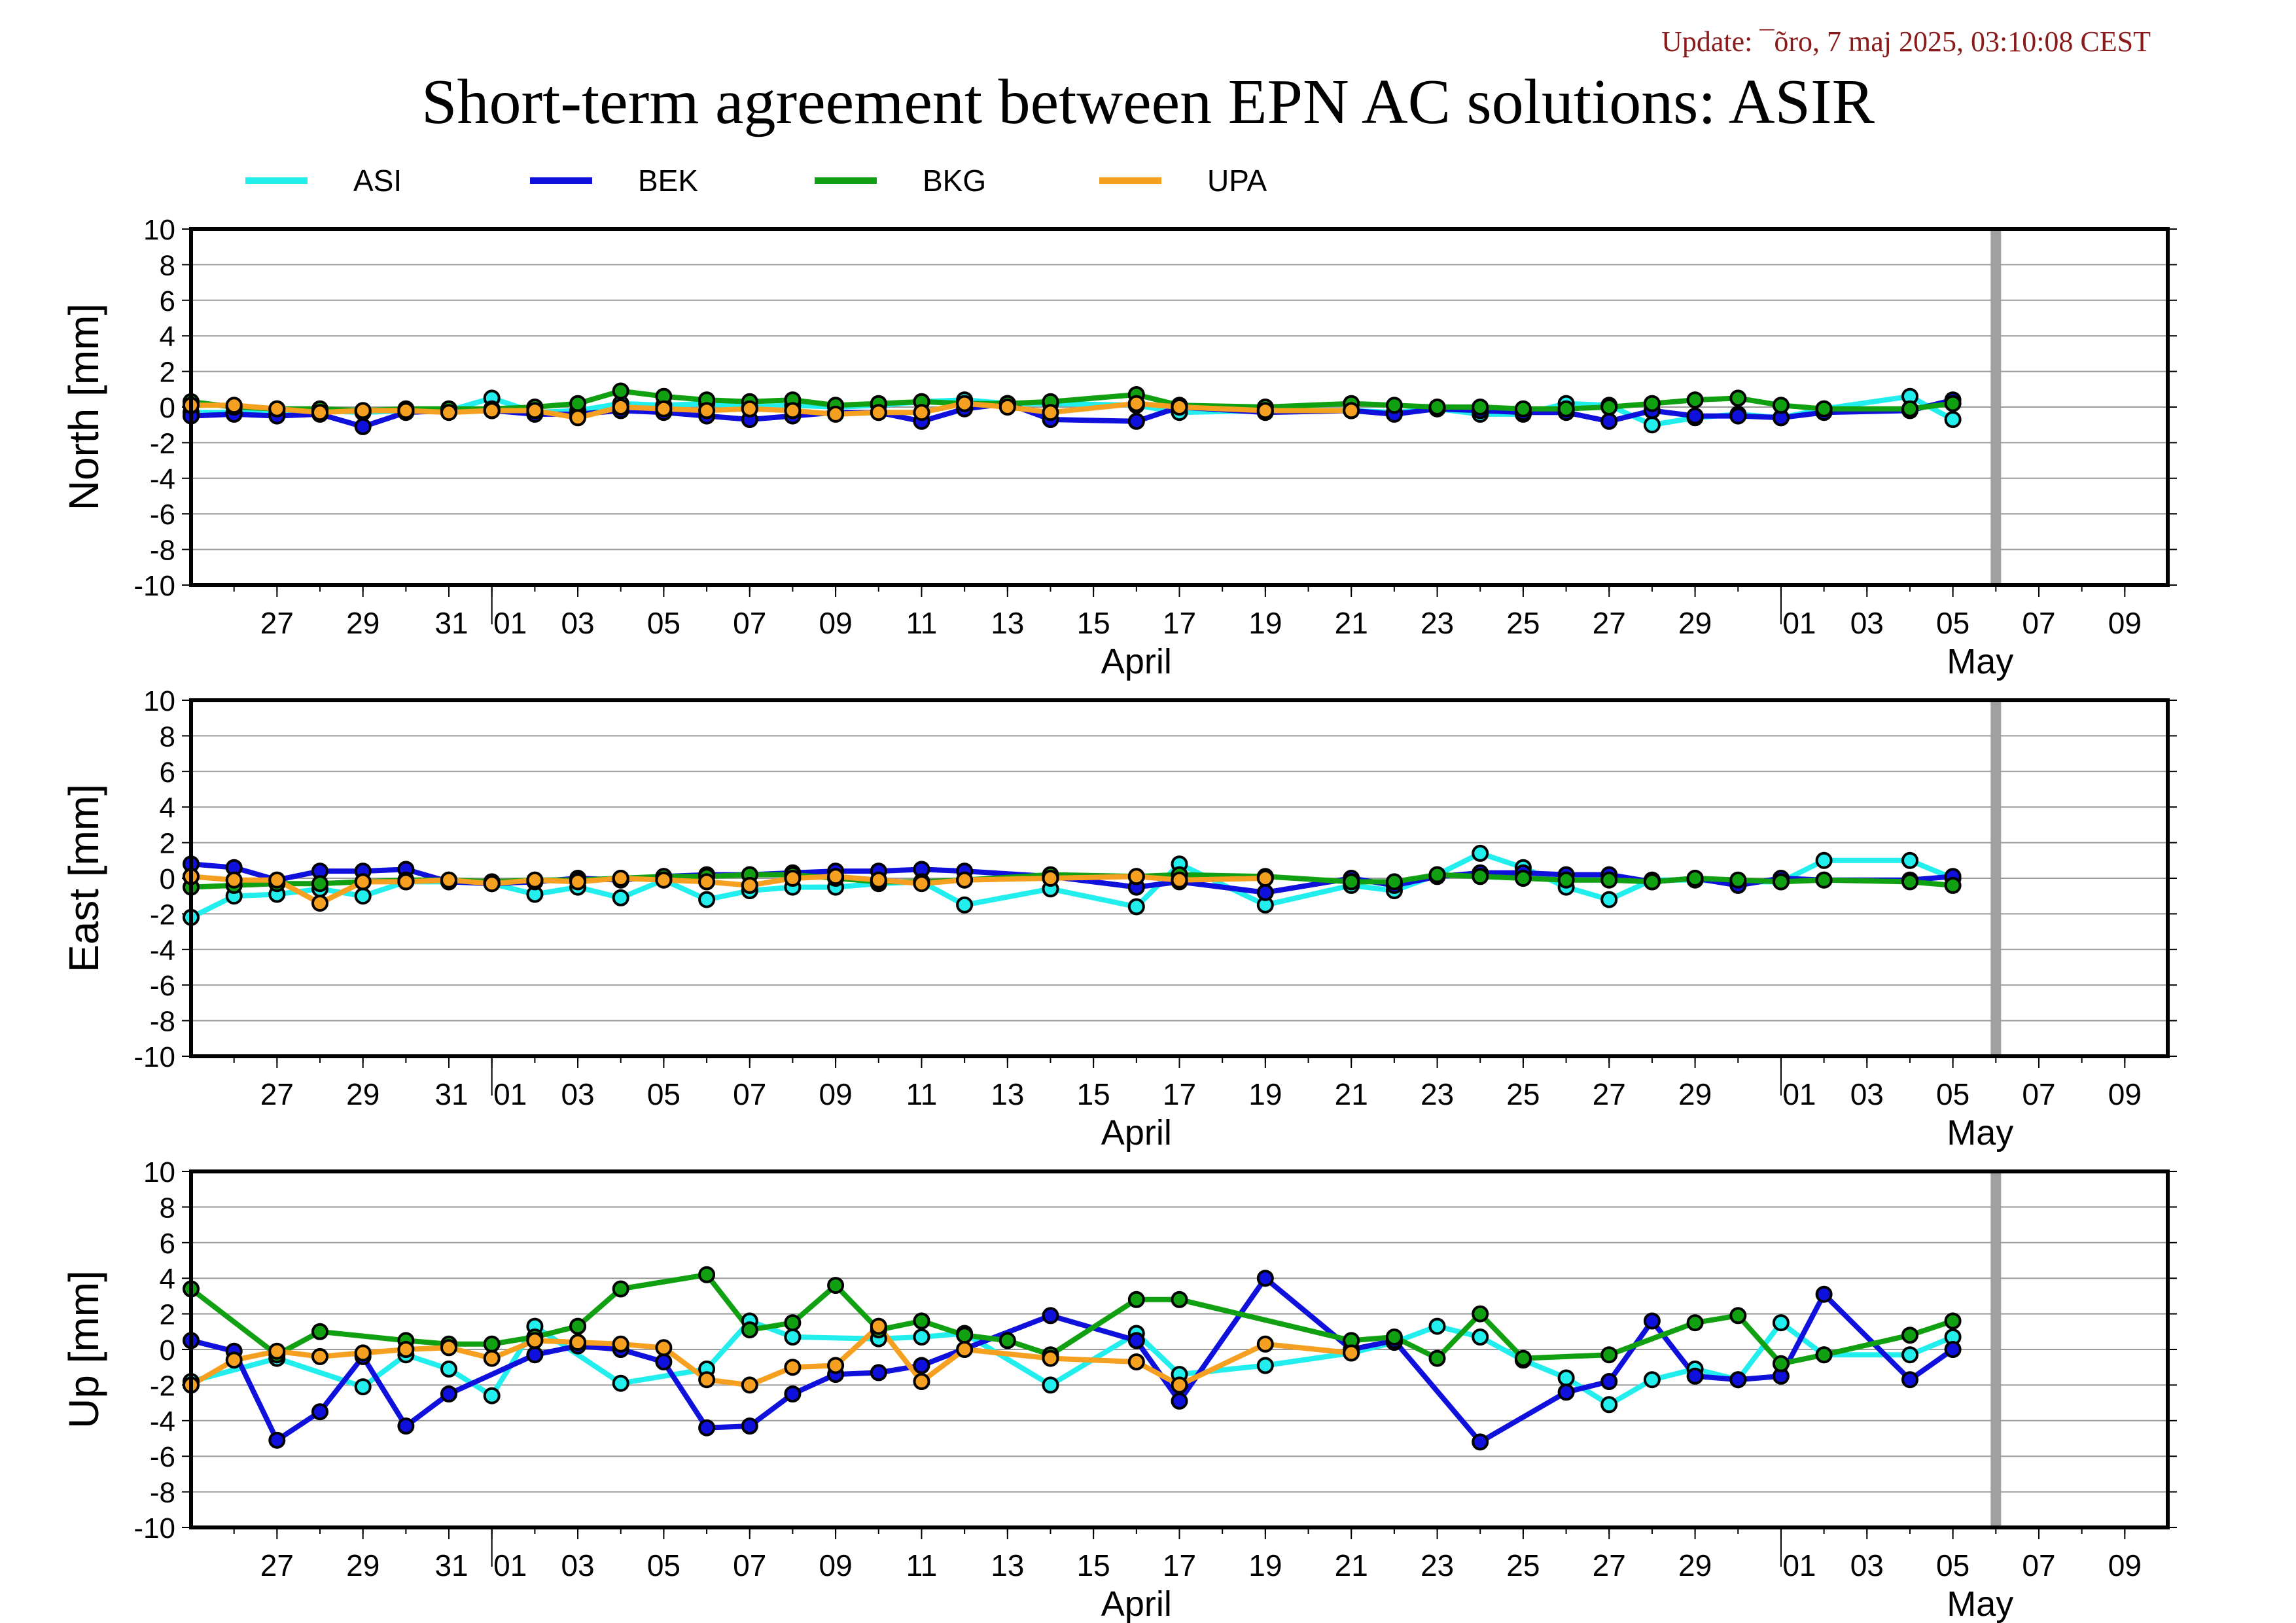 The height and width of the screenshot is (1623, 2296). I want to click on x-tick-label: 31, so click(451, 1094).